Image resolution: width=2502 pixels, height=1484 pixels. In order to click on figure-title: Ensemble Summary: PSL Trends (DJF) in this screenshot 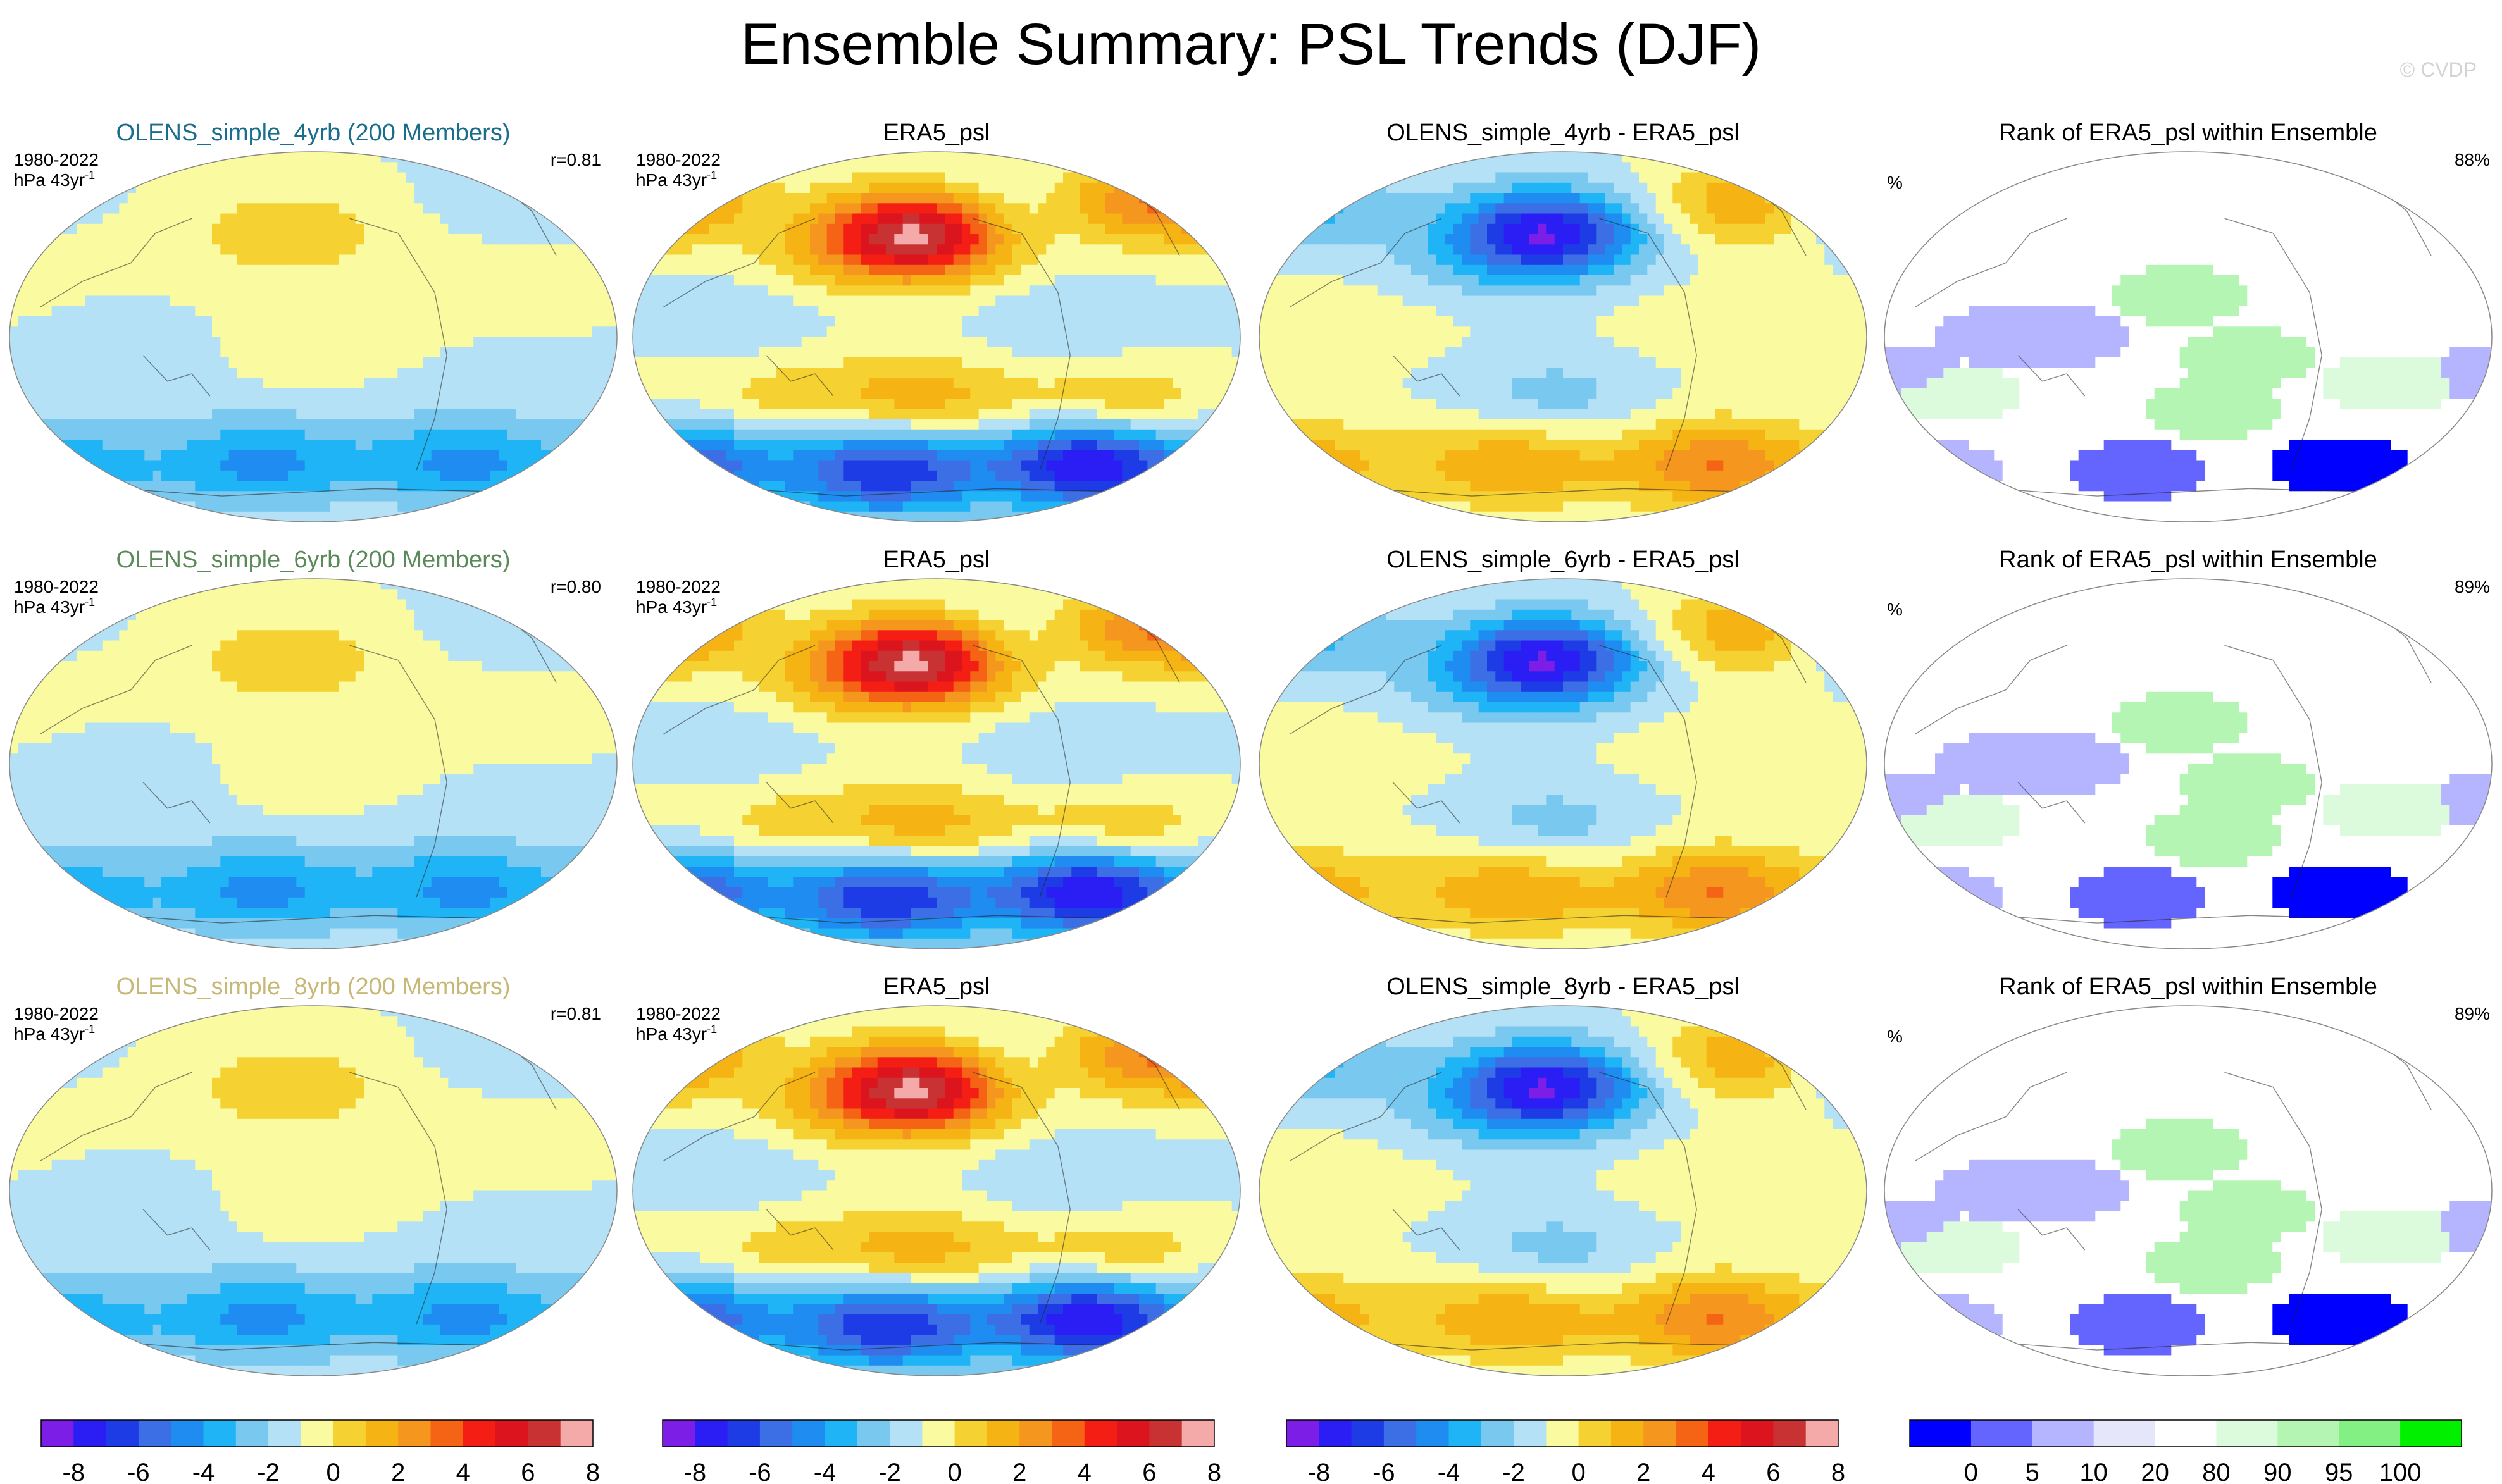, I will do `click(1251, 44)`.